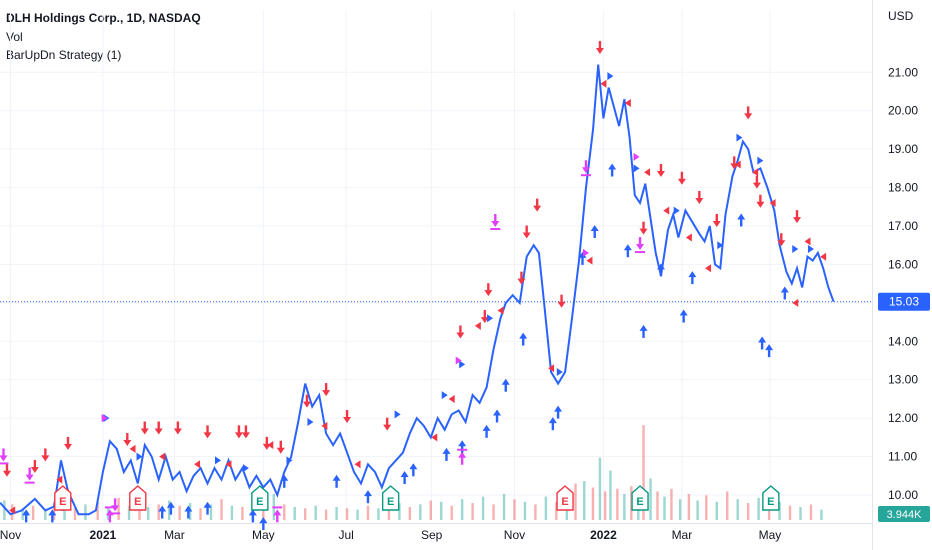 The width and height of the screenshot is (932, 550). Describe the element at coordinates (64, 55) in the screenshot. I see `strategy-indicator-label: BarUpDn Strategy (1)` at that location.